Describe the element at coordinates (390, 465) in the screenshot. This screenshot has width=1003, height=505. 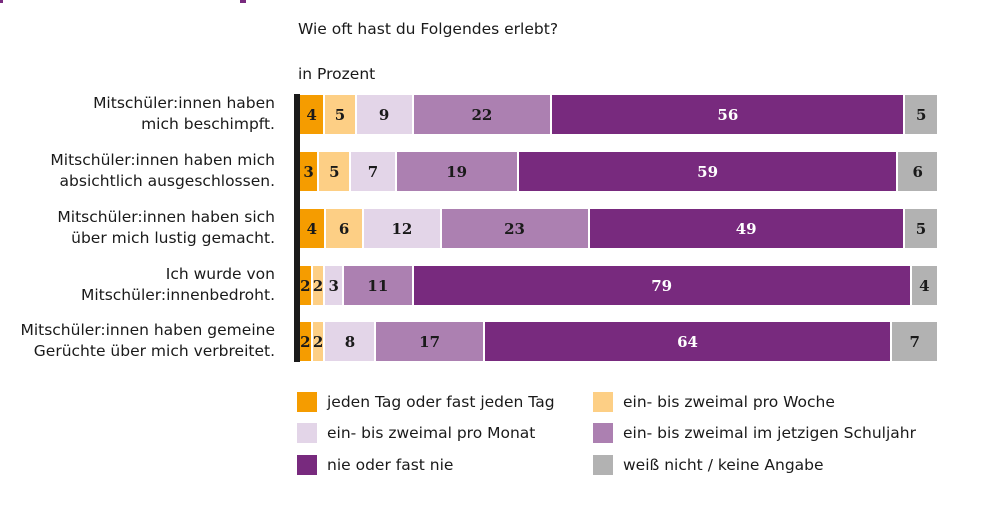
I see `legend-label: nie oder fast nie` at that location.